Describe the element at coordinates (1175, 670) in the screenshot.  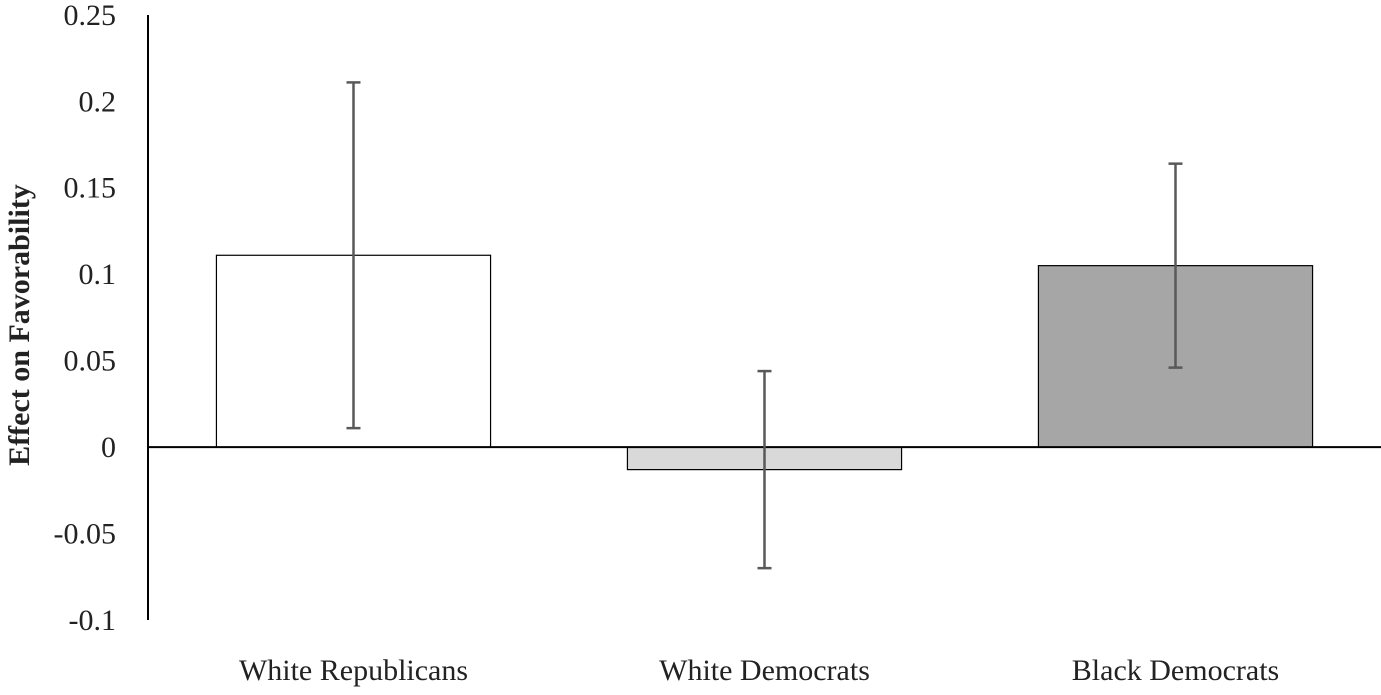
I see `x-tick-label: Black Democrats` at that location.